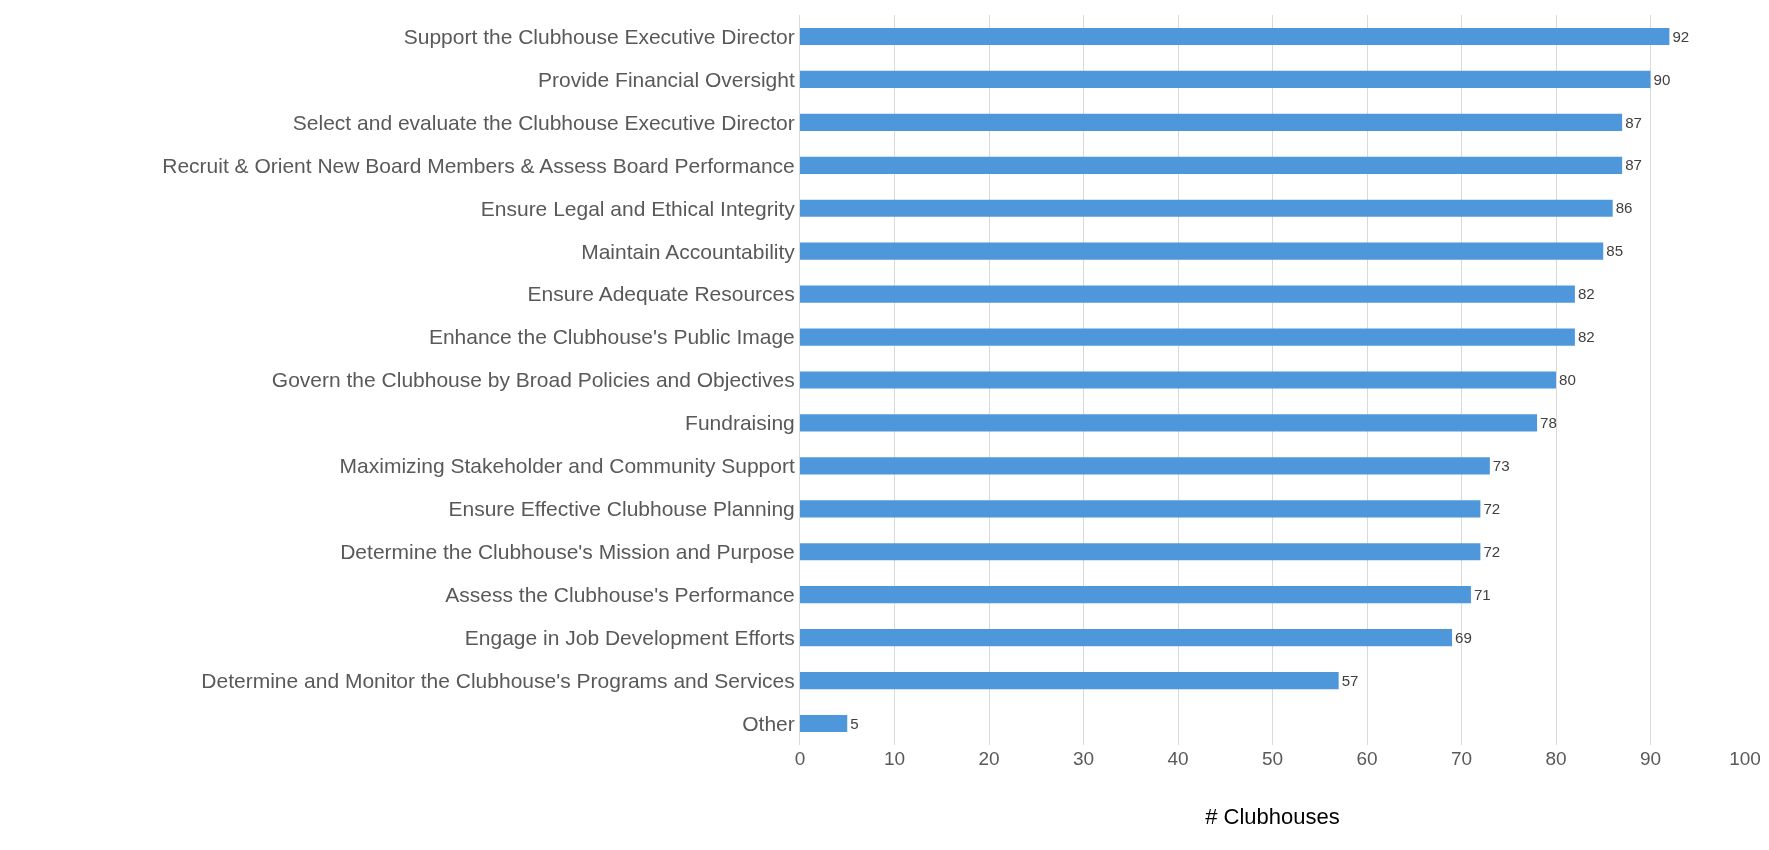 The image size is (1769, 850). Describe the element at coordinates (620, 595) in the screenshot. I see `y-tick-label: Assess the Clubhouse's Performance` at that location.